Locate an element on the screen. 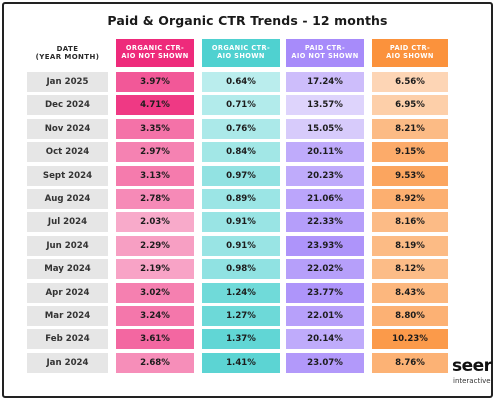  cell-paid-ctr-aio-not-shown: 17.24% is located at coordinates (325, 82).